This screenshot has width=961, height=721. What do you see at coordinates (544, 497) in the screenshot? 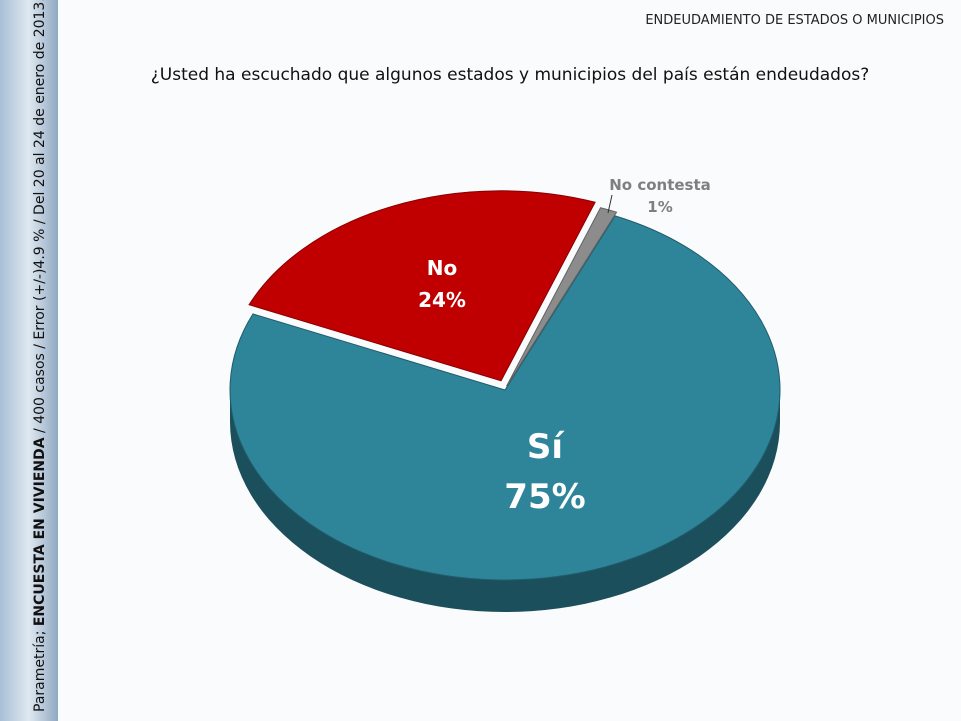
I see `value-label: 75%` at bounding box center [544, 497].